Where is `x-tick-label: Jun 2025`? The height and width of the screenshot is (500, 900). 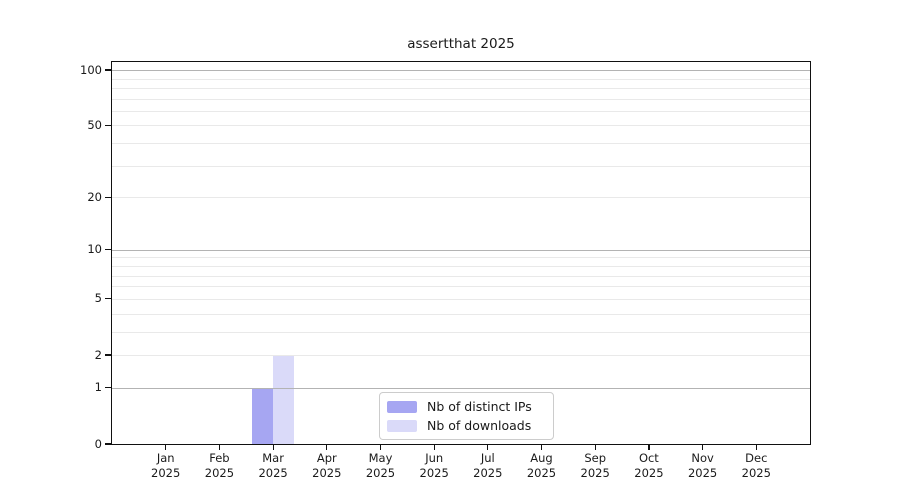
x-tick-label: Jun 2025 is located at coordinates (434, 465).